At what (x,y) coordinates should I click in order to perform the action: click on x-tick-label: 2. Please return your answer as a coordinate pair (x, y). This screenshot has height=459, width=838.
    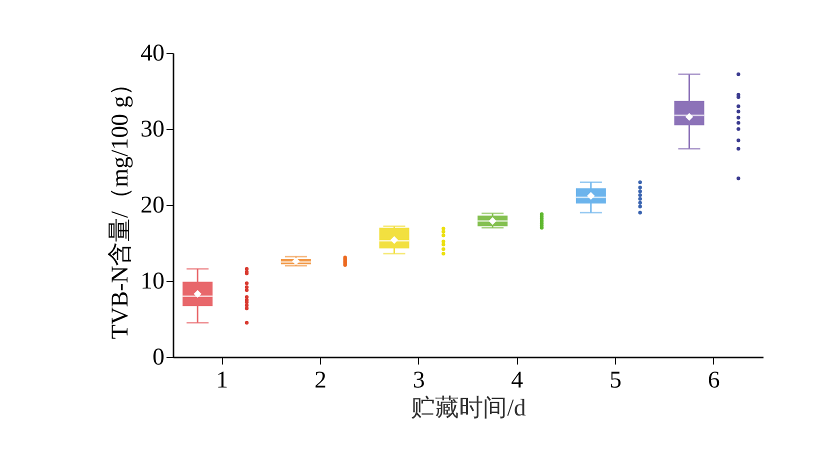
    Looking at the image, I should click on (320, 381).